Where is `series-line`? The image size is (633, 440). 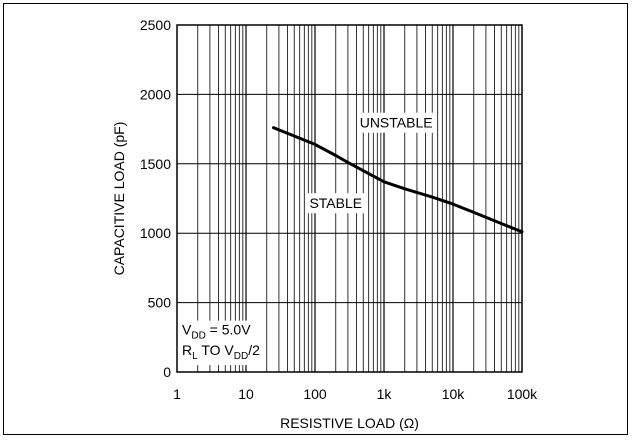 series-line is located at coordinates (398, 180).